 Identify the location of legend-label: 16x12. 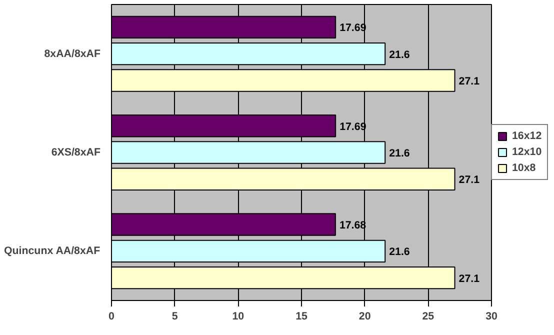
(527, 136).